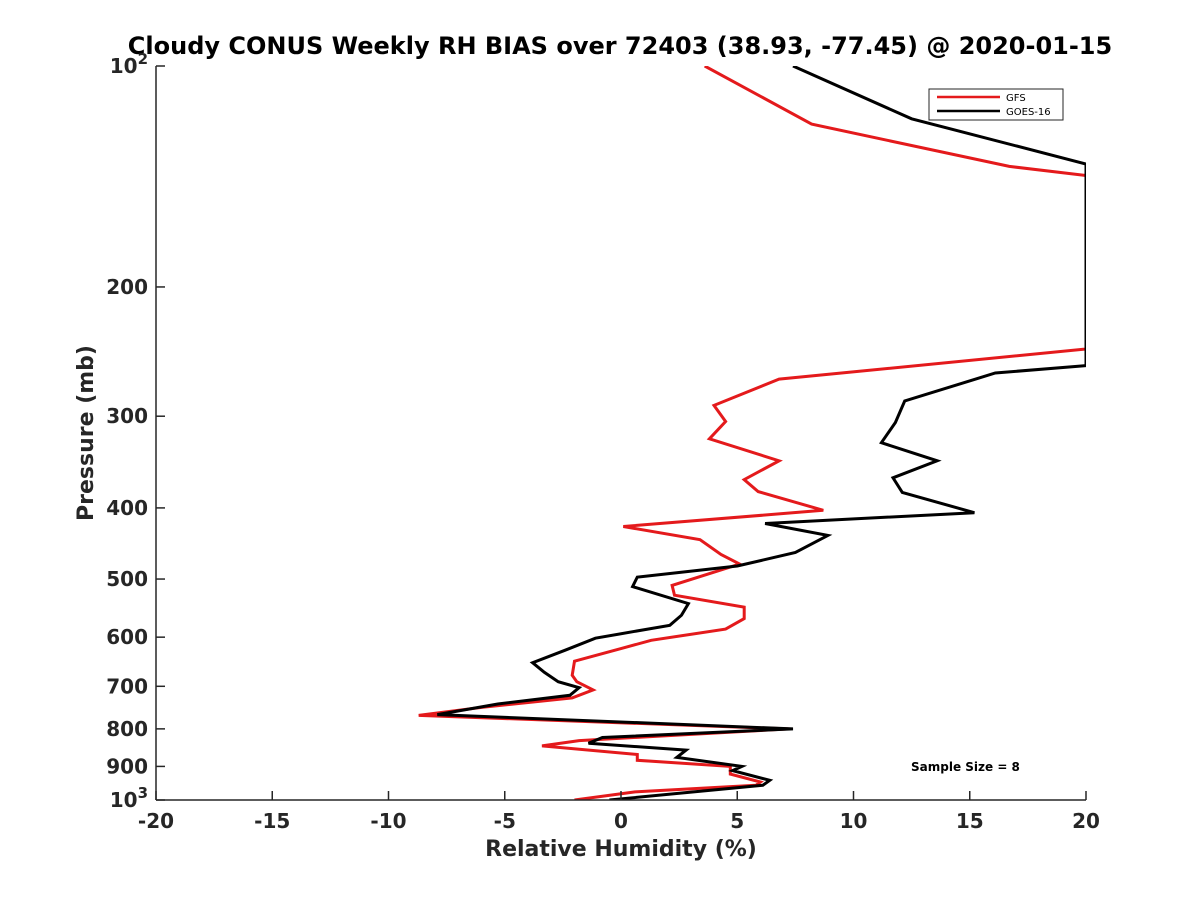  What do you see at coordinates (1016, 98) in the screenshot?
I see `legend-label-gfs: GFS` at bounding box center [1016, 98].